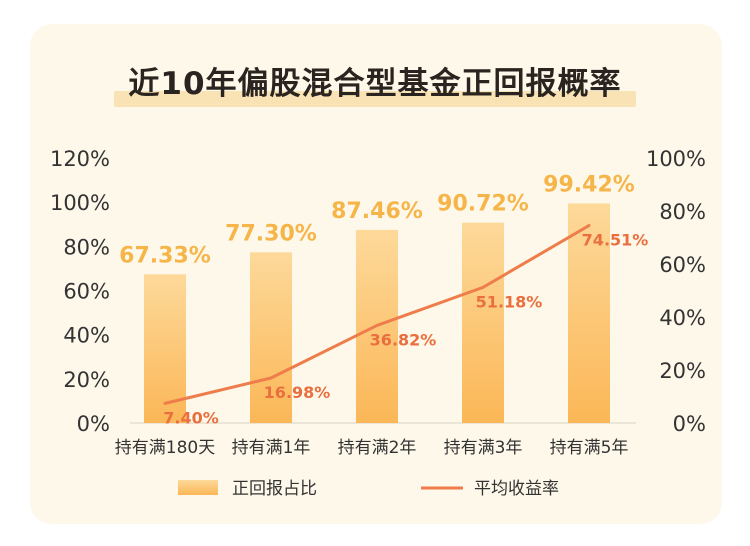 The image size is (750, 546). I want to click on bar-value-labels: 67.33% 77.30% 87.46% 90.72% 99.42%, so click(377, 220).